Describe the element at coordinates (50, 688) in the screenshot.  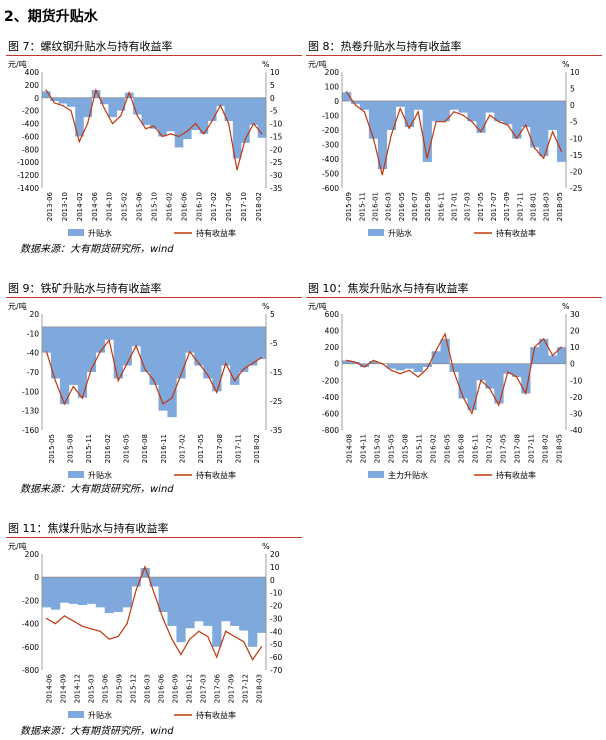
I see `x-tick-label: 2014-06` at that location.